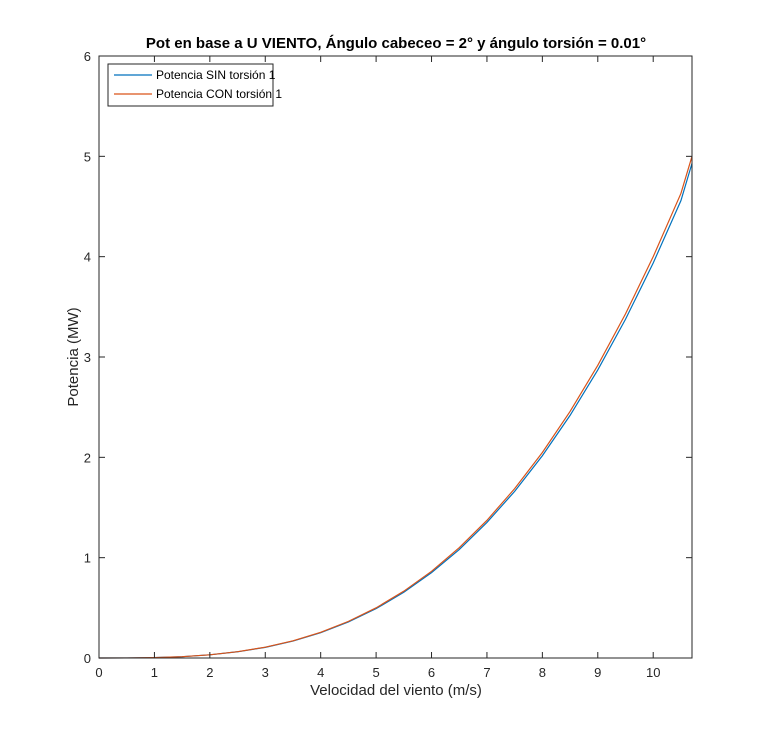 This screenshot has height=743, width=766. I want to click on y-tick-label: 6, so click(87, 56).